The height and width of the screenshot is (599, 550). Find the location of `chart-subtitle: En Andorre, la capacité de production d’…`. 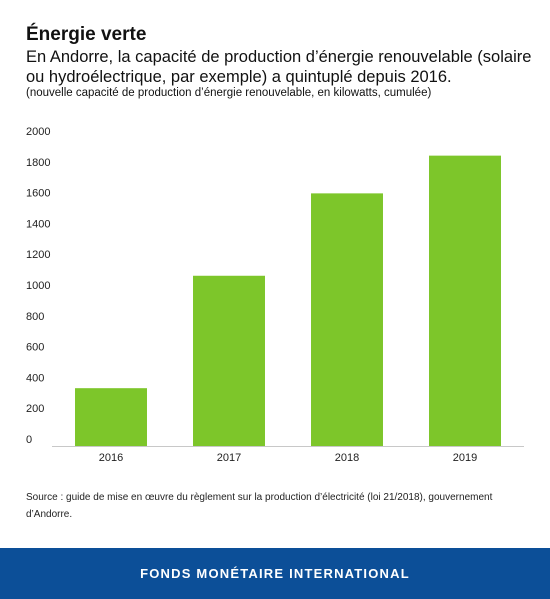

chart-subtitle: En Andorre, la capacité de production d’… is located at coordinates (279, 67).